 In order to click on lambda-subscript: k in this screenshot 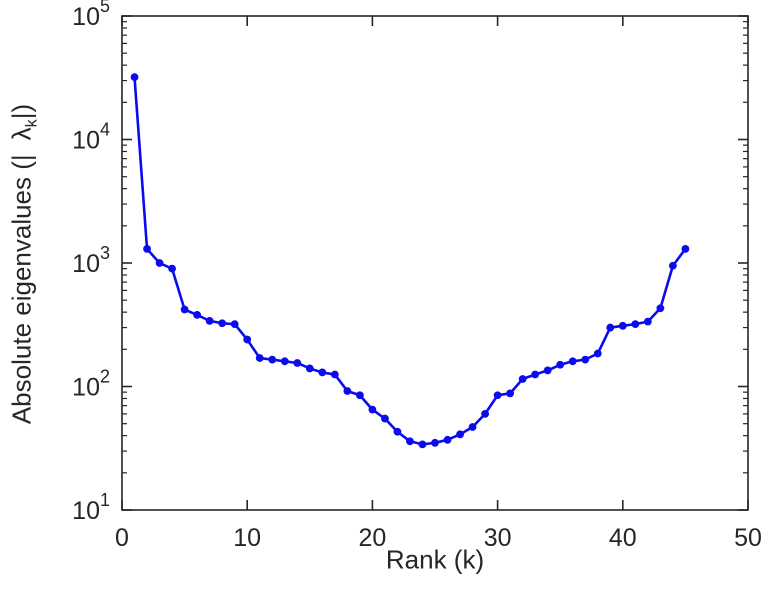, I will do `click(31, 123)`.